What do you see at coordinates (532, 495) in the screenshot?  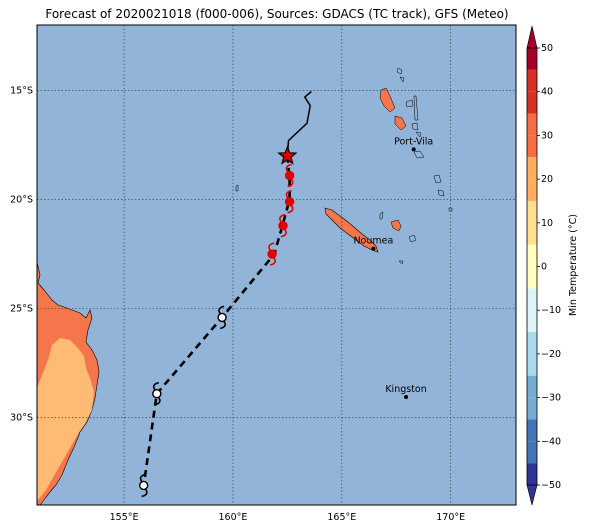 I see `colorbar-extend-bottom` at bounding box center [532, 495].